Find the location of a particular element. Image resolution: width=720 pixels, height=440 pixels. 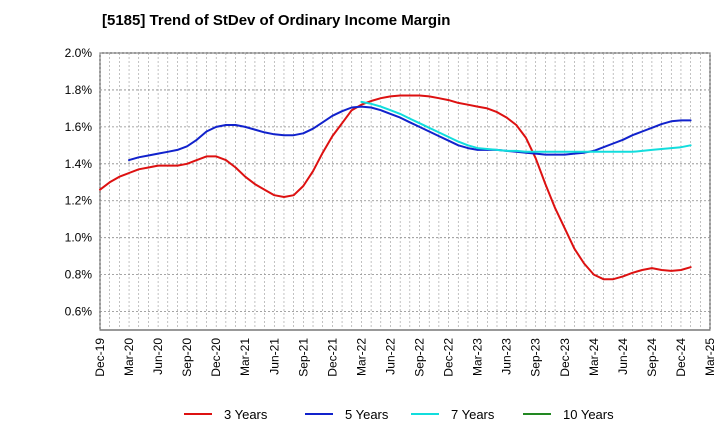

x-tick-label: Jun-20 is located at coordinates (158, 356).